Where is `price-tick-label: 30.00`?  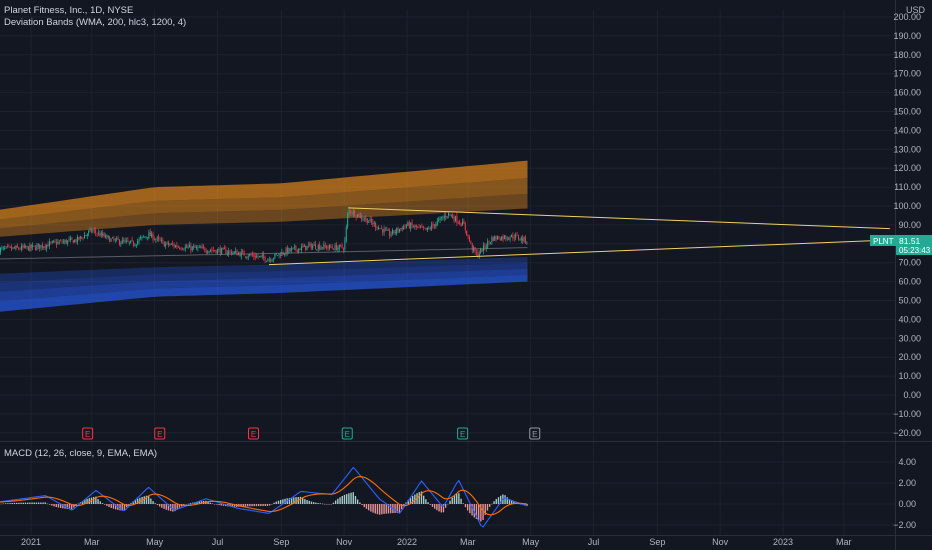
price-tick-label: 30.00 is located at coordinates (909, 338).